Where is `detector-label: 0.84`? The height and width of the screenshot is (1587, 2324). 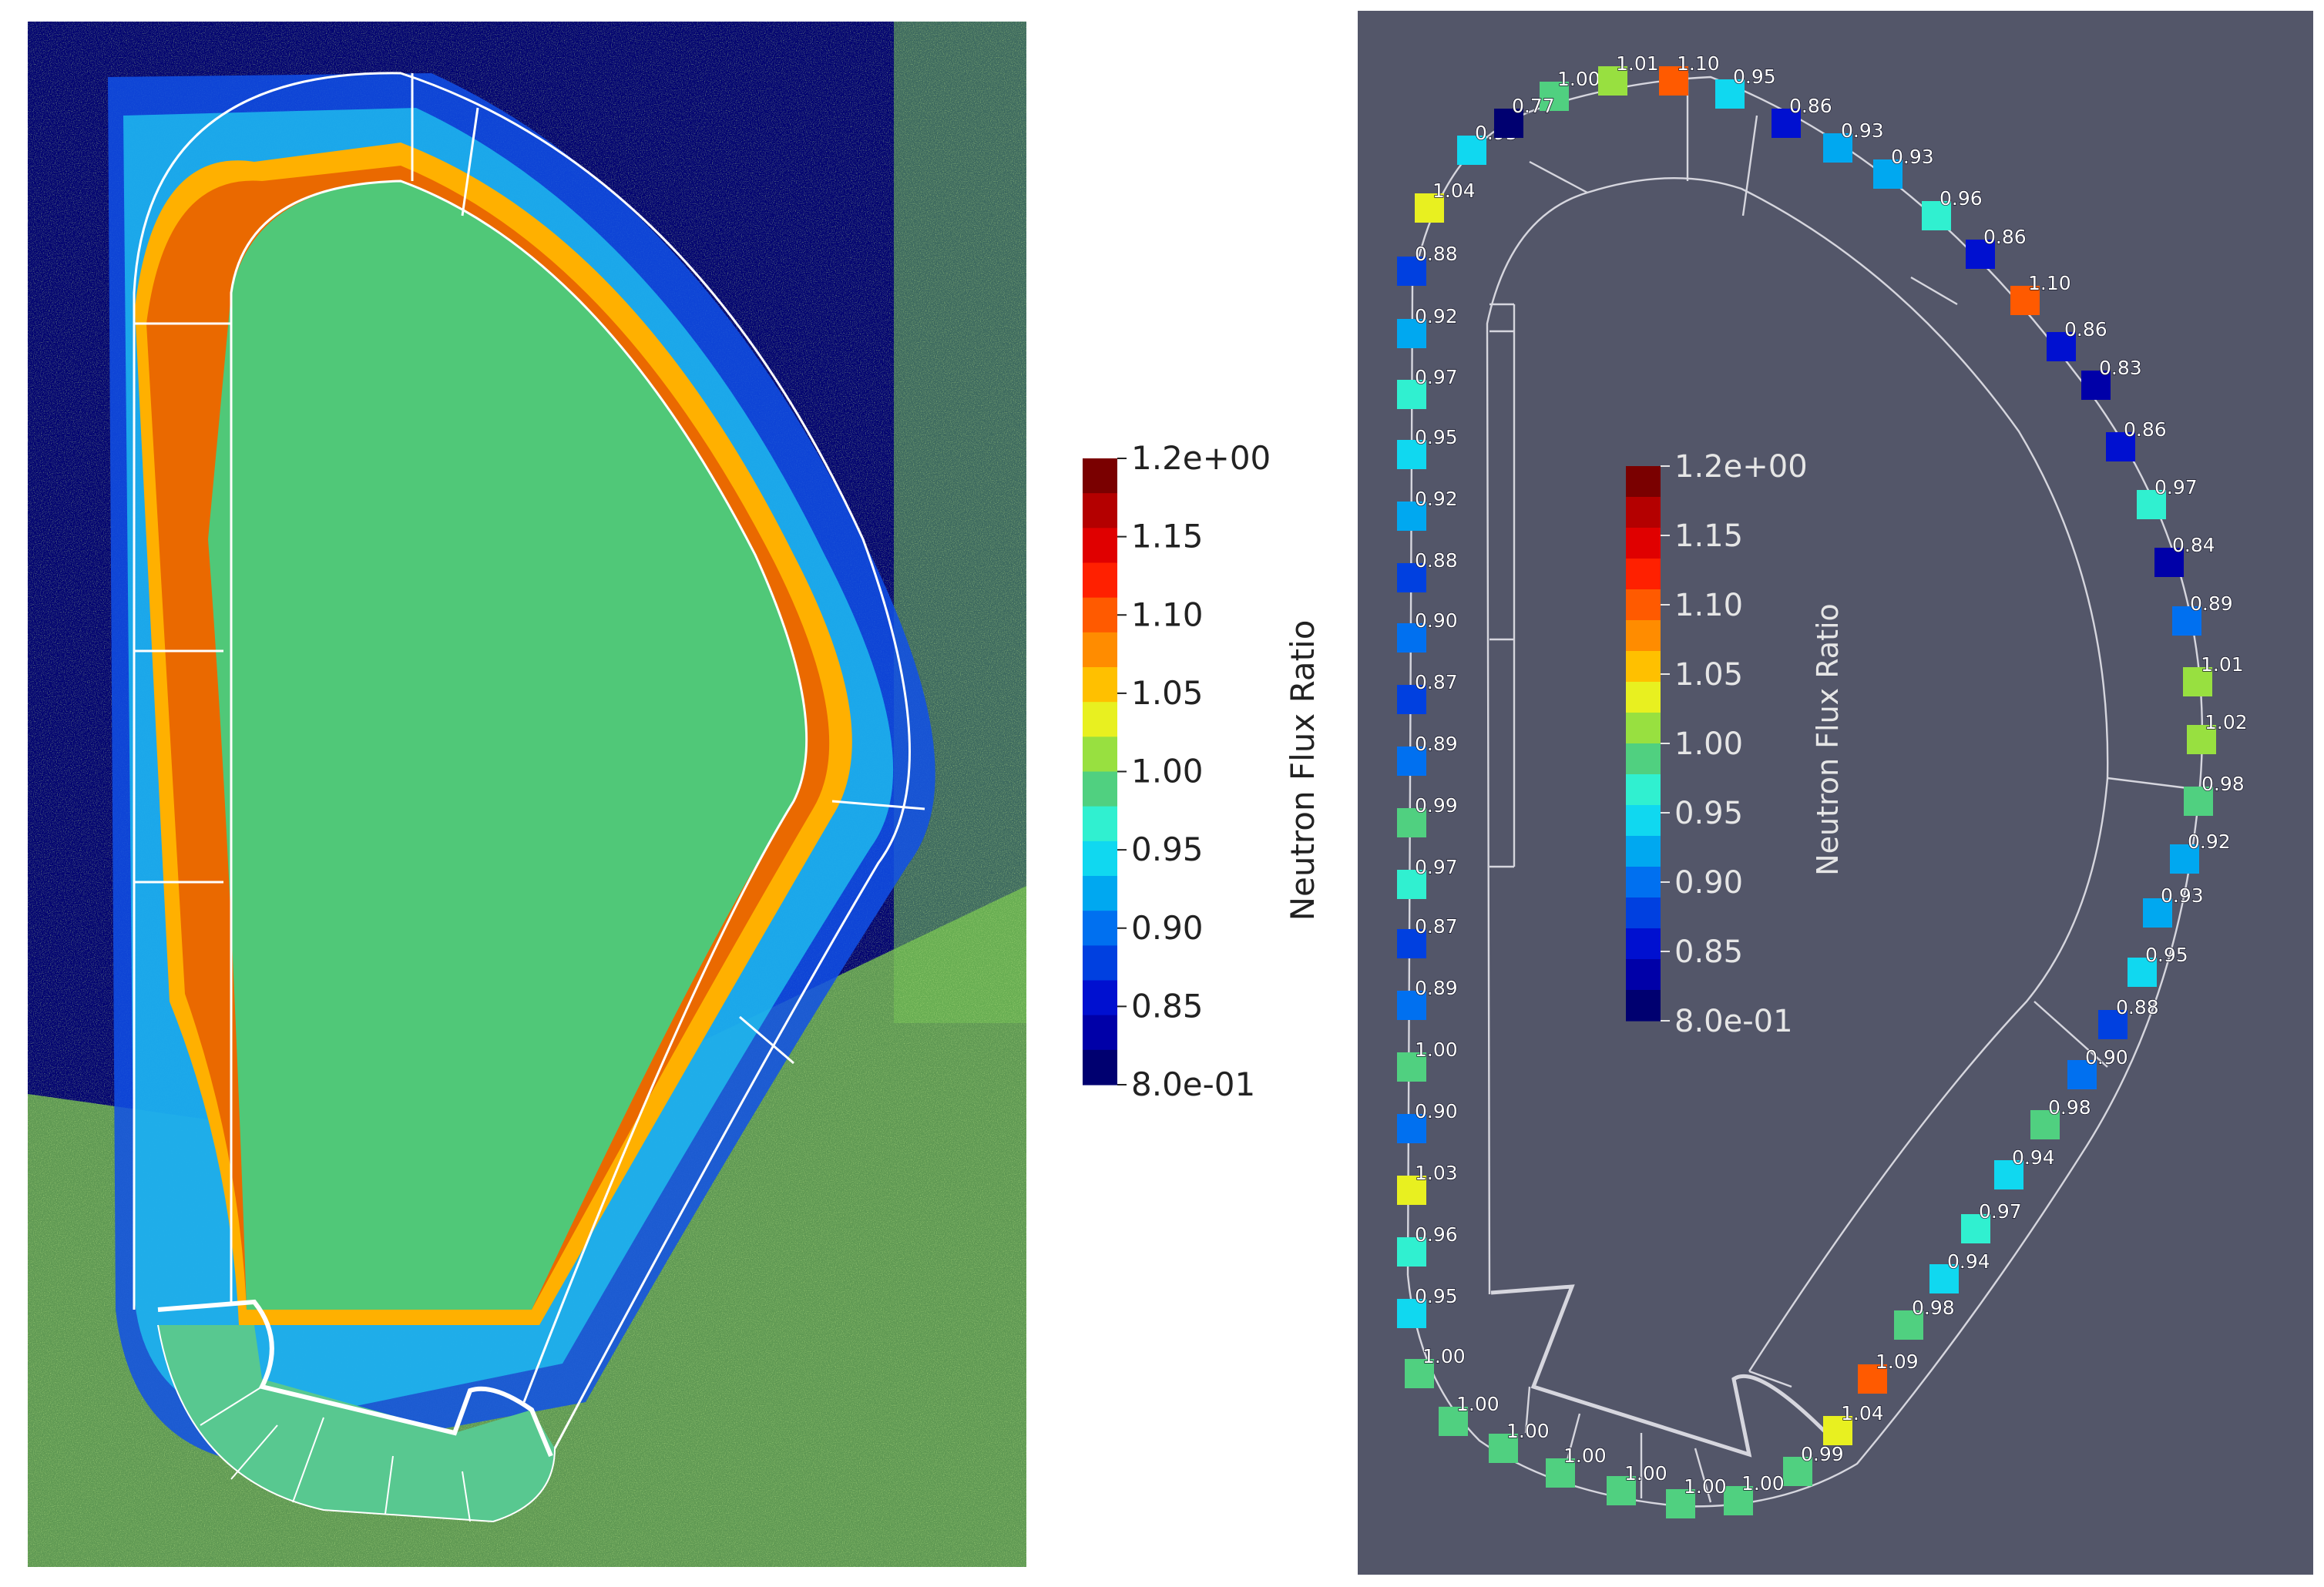 detector-label: 0.84 is located at coordinates (2193, 545).